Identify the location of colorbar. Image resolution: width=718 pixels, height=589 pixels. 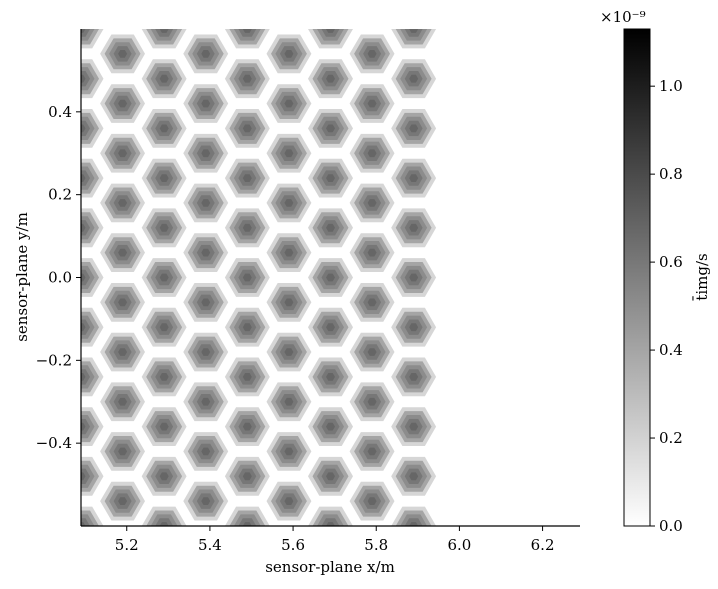
(637, 277).